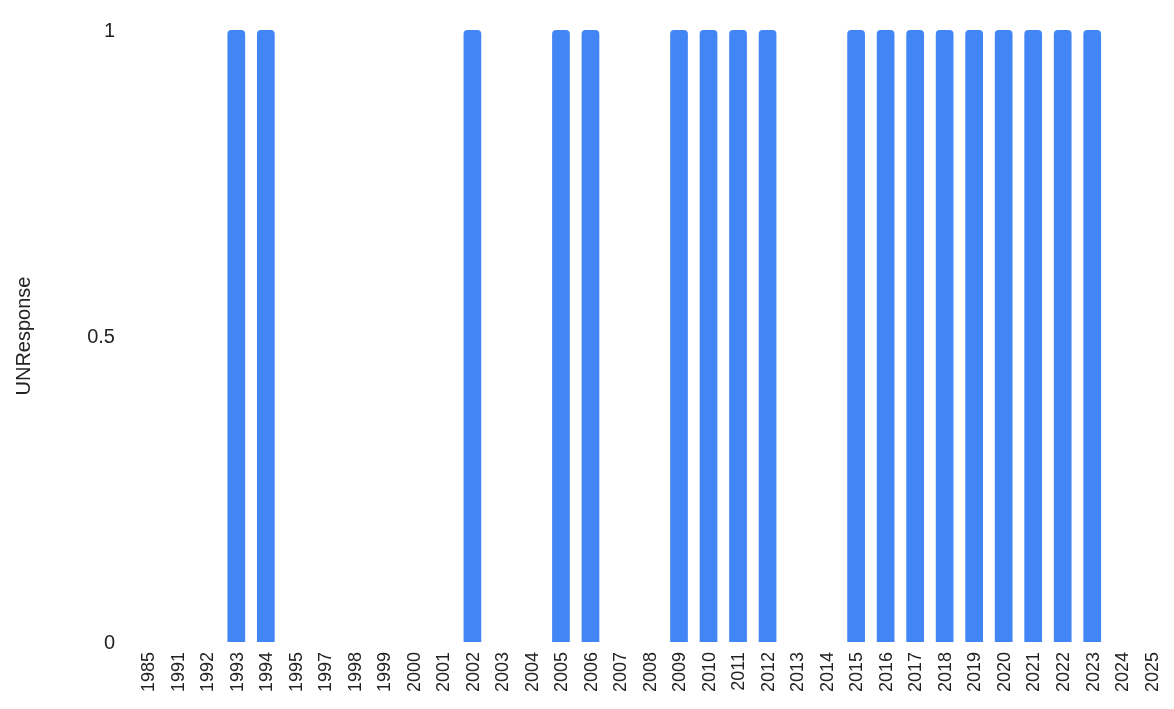  Describe the element at coordinates (413, 672) in the screenshot. I see `x-tick-label: 2000` at that location.